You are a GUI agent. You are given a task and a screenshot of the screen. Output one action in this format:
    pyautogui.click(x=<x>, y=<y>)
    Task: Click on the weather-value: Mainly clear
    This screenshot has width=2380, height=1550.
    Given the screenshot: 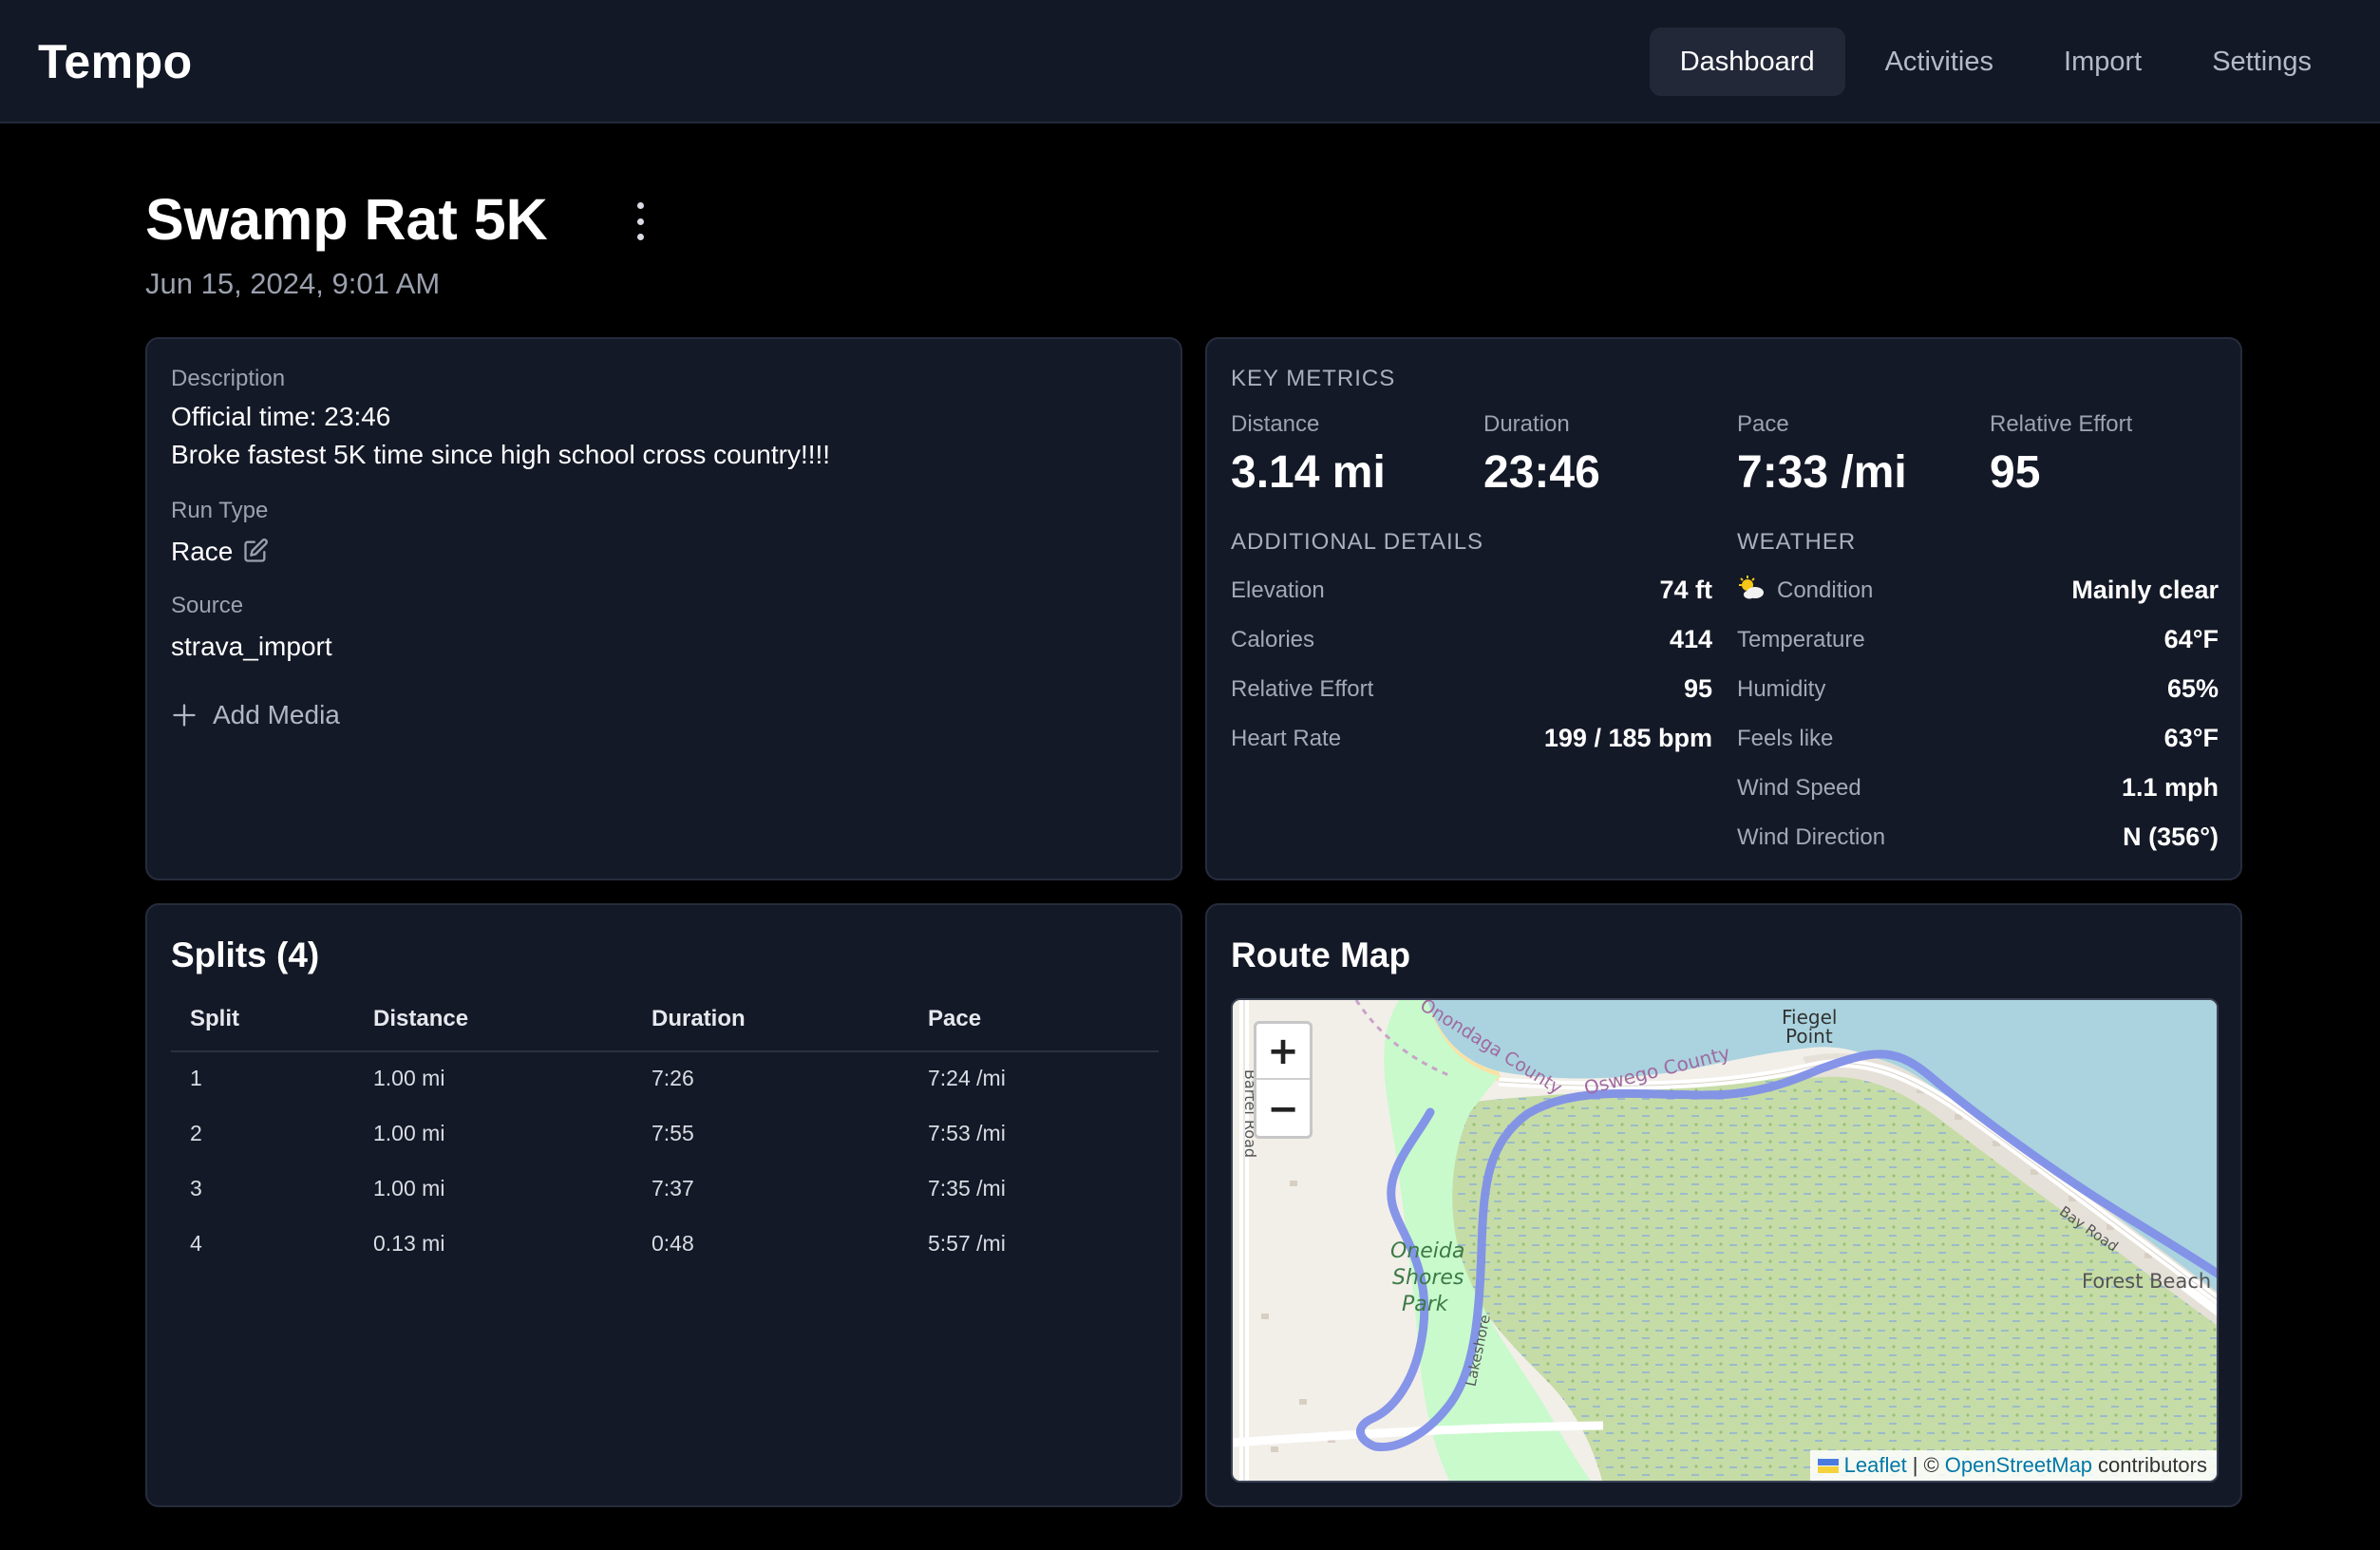 What is the action you would take?
    pyautogui.click(x=2145, y=590)
    